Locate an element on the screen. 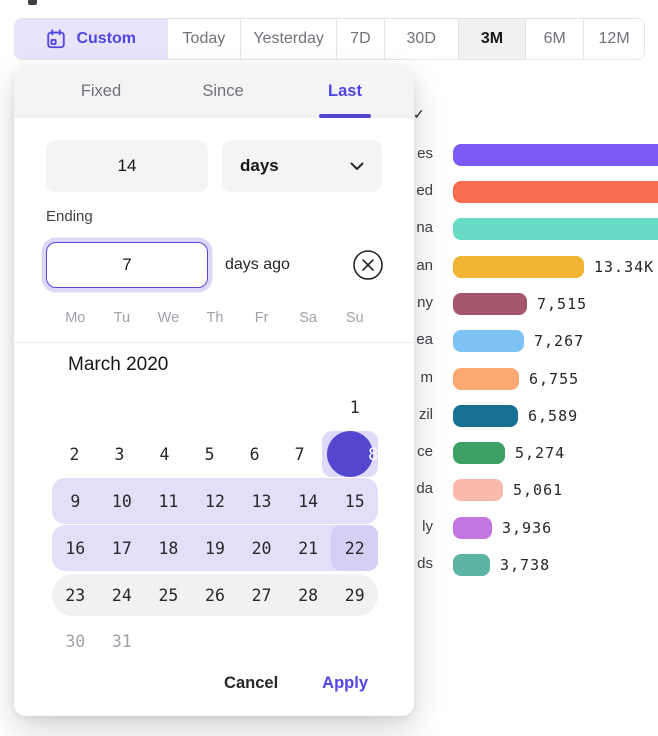 Image resolution: width=658 pixels, height=736 pixels. range-button-3m: 3M is located at coordinates (491, 39).